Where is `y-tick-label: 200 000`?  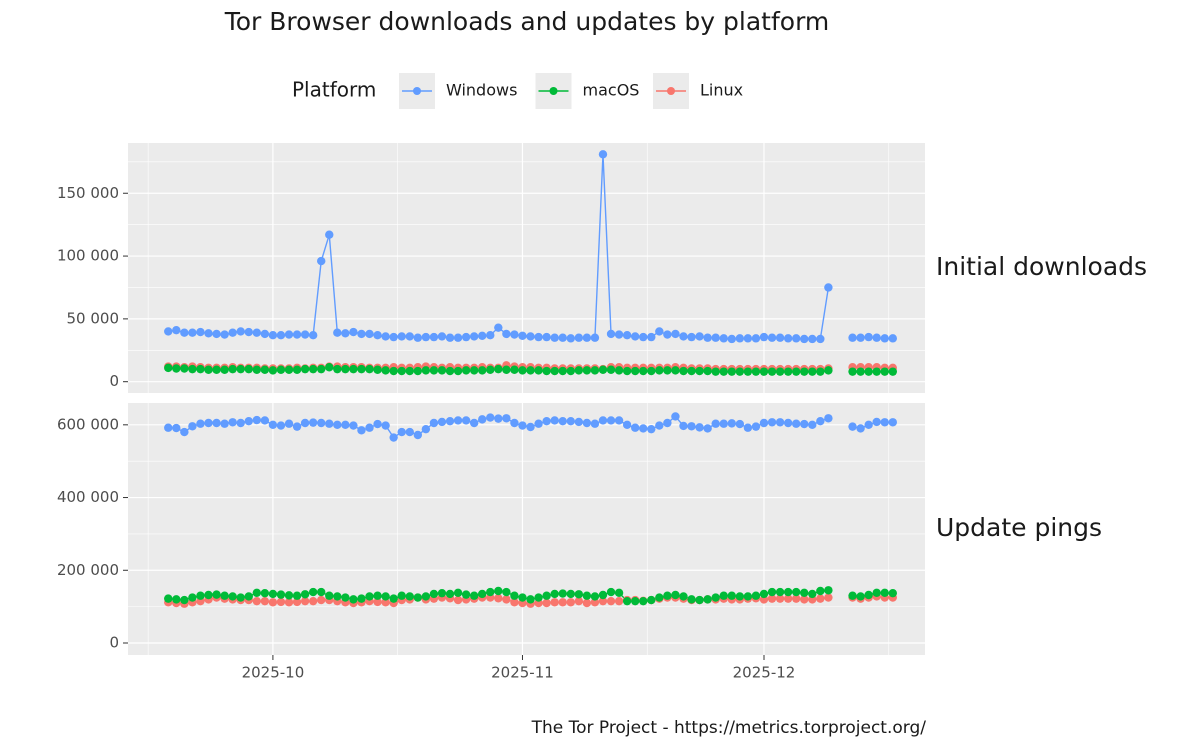 y-tick-label: 200 000 is located at coordinates (88, 570).